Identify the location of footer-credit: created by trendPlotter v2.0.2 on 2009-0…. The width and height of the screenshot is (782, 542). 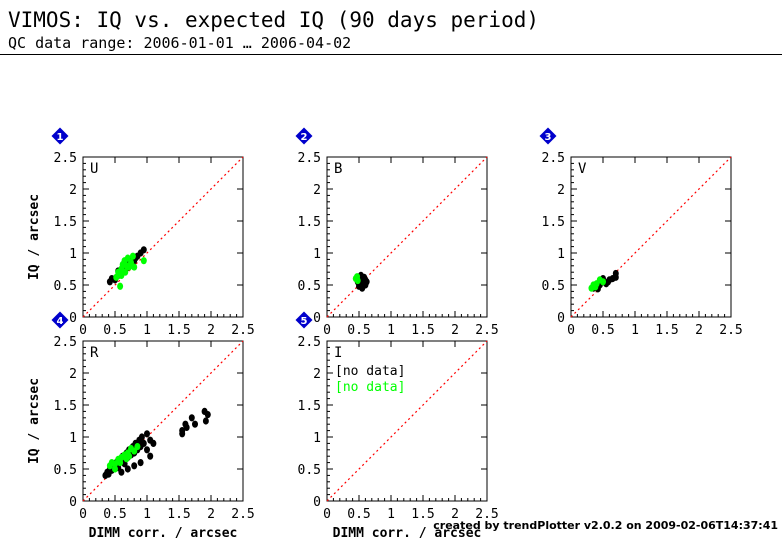
(605, 525).